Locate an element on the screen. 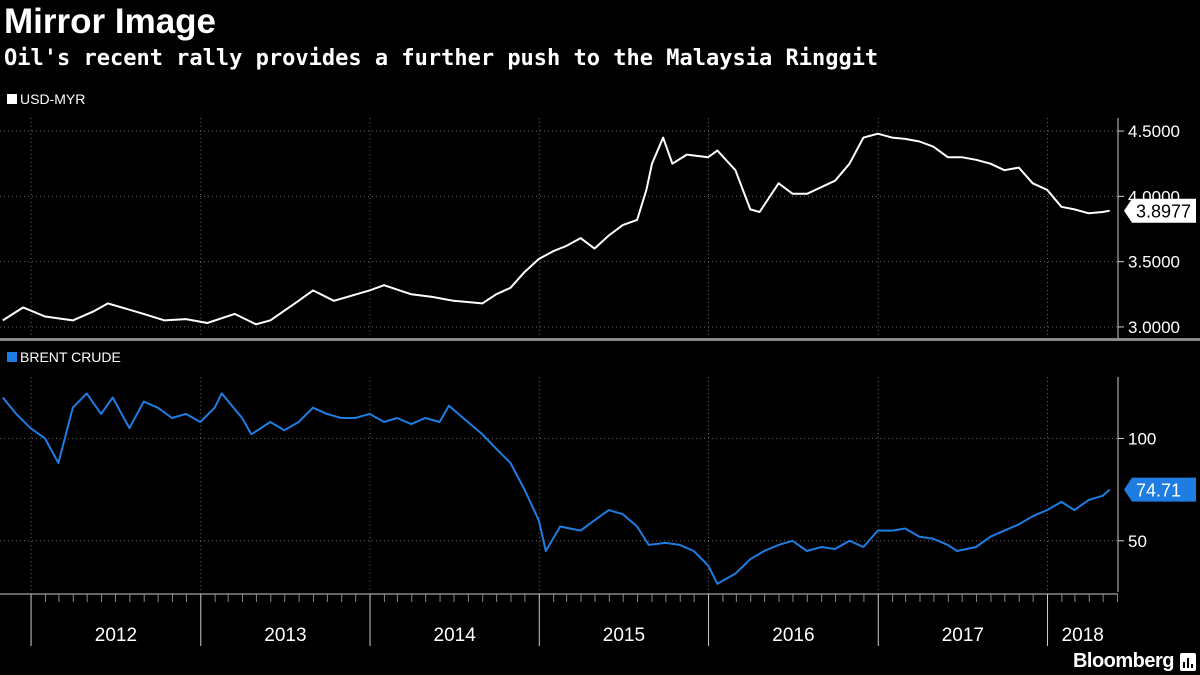 Image resolution: width=1200 pixels, height=675 pixels. x-tick-label: 2012 is located at coordinates (116, 635).